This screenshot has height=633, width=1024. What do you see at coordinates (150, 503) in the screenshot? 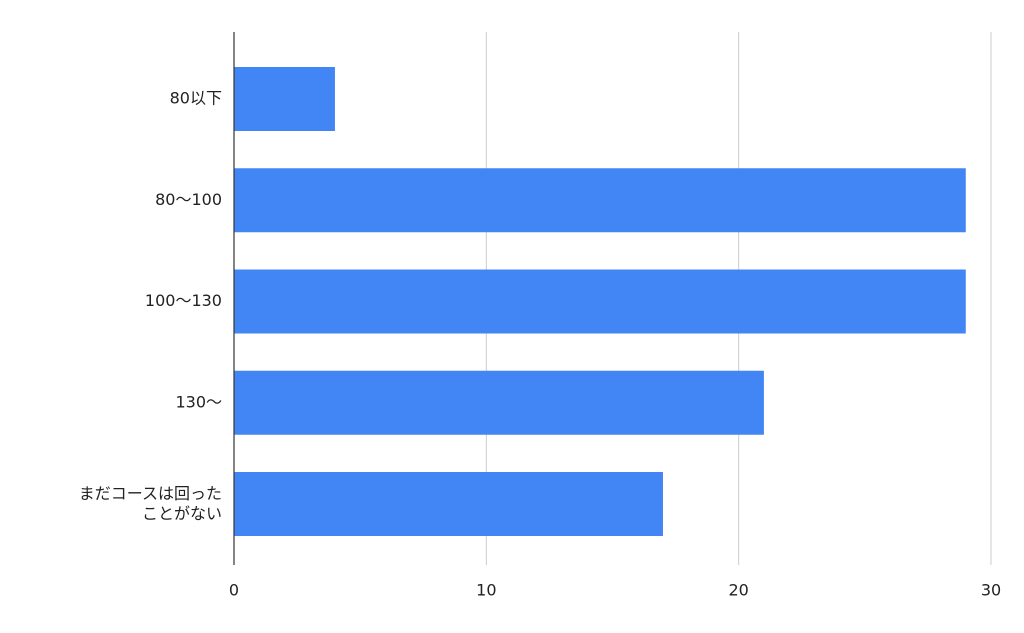
I see `y-tick-label: まだコースは回ったことがない` at bounding box center [150, 503].